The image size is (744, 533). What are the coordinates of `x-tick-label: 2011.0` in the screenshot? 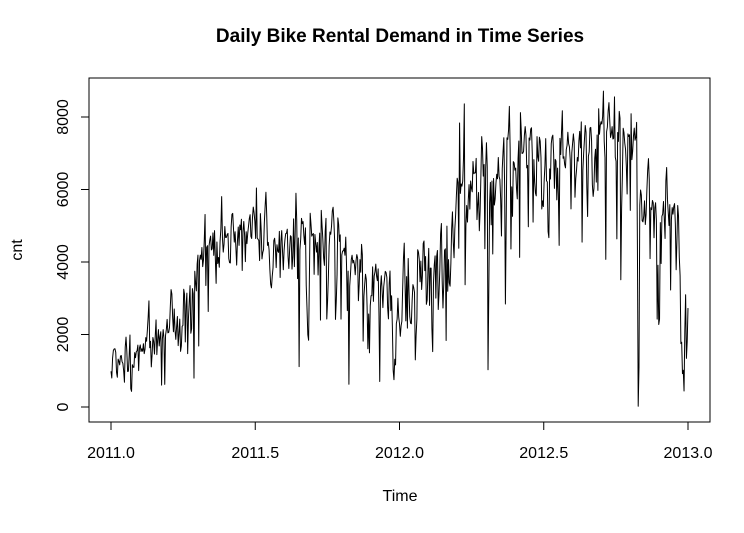 It's located at (111, 453).